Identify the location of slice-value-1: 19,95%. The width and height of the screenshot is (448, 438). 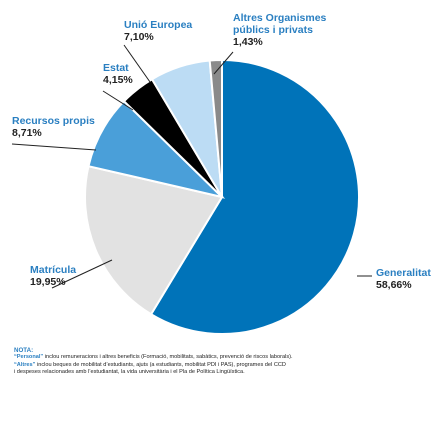
(48, 282).